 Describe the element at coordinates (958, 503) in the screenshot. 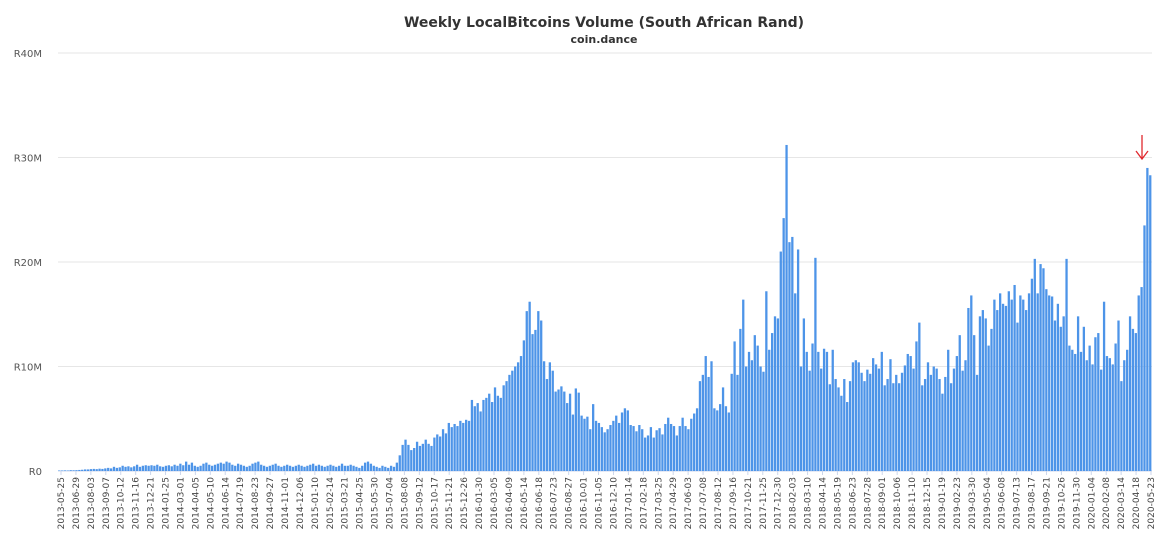

I see `x-tick-label: 2019-02-23` at that location.